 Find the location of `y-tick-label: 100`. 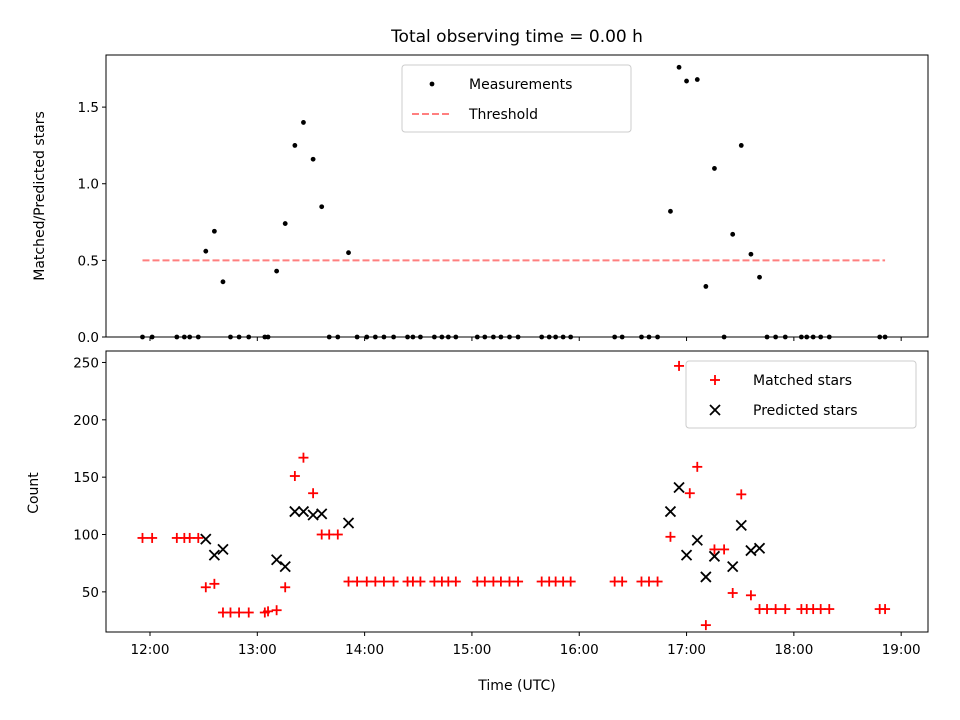

y-tick-label: 100 is located at coordinates (86, 536).